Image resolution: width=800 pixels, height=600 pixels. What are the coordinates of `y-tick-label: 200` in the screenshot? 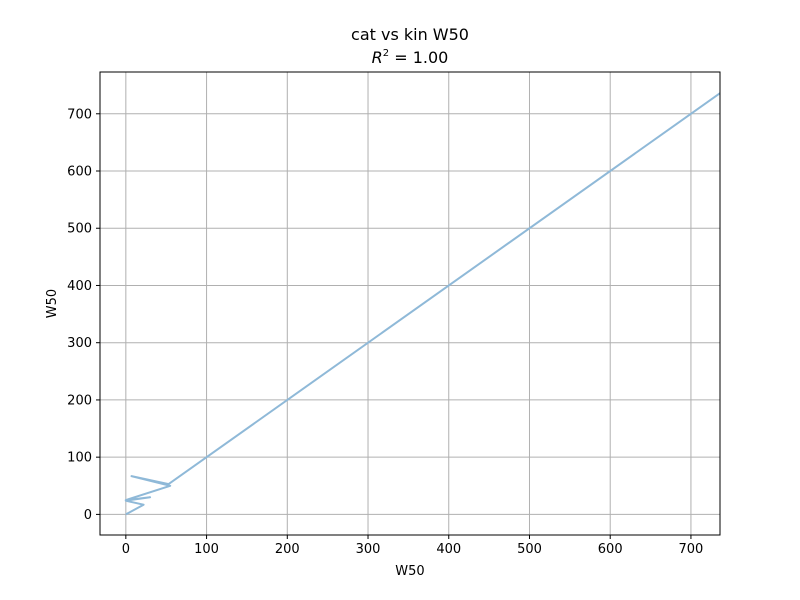 It's located at (79, 400).